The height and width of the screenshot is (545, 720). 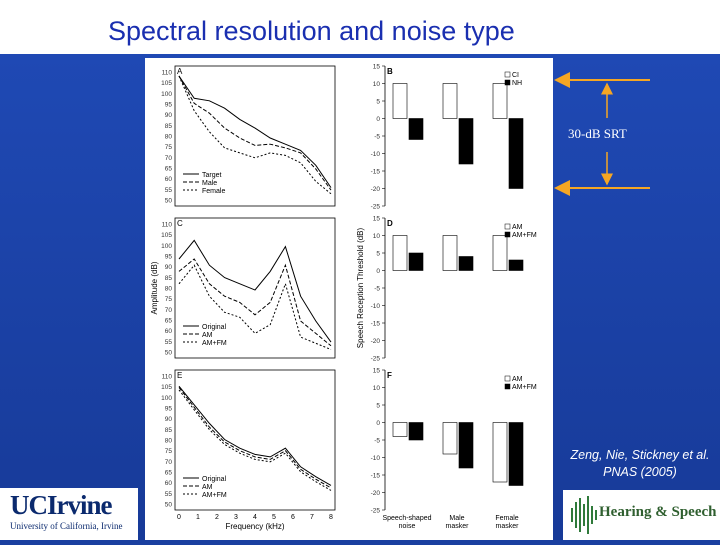 What do you see at coordinates (376, 189) in the screenshot?
I see `y-tick-label: -20` at bounding box center [376, 189].